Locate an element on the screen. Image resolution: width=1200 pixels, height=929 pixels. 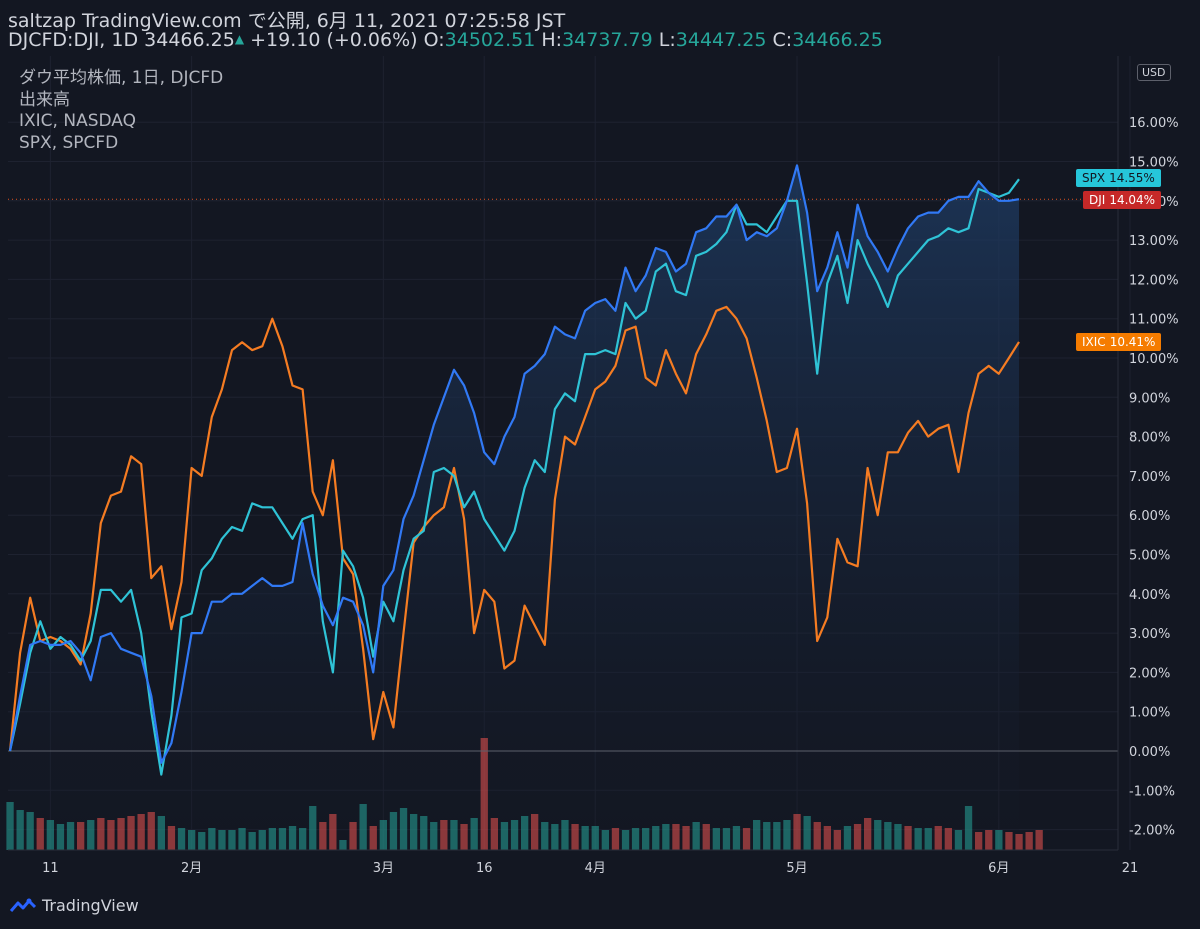
high-label: H: is located at coordinates (552, 40).